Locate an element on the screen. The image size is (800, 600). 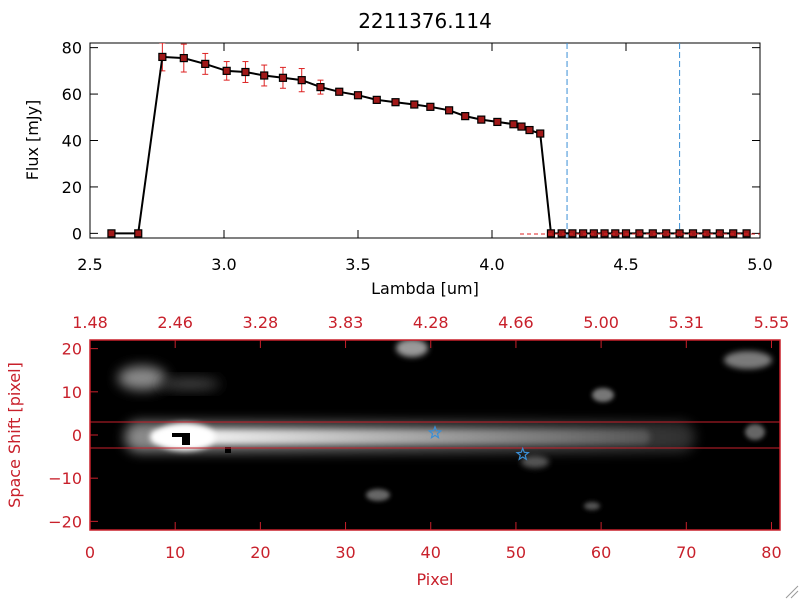
pixel-tick-label: 60 is located at coordinates (601, 552).